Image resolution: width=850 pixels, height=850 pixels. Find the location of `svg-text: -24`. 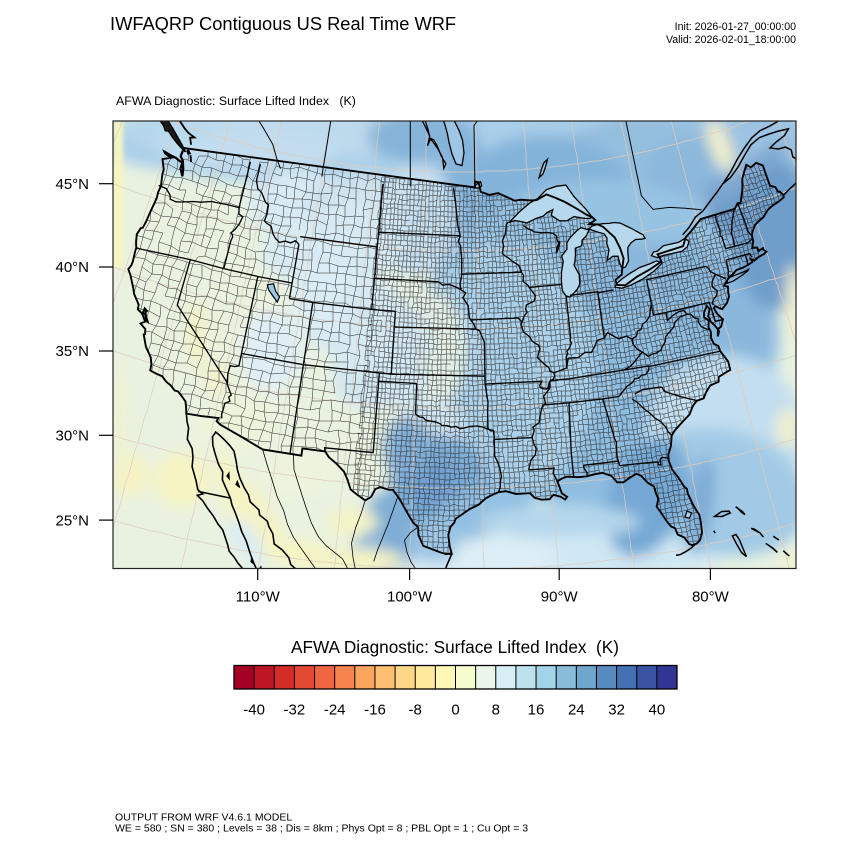

svg-text: -24 is located at coordinates (335, 710).